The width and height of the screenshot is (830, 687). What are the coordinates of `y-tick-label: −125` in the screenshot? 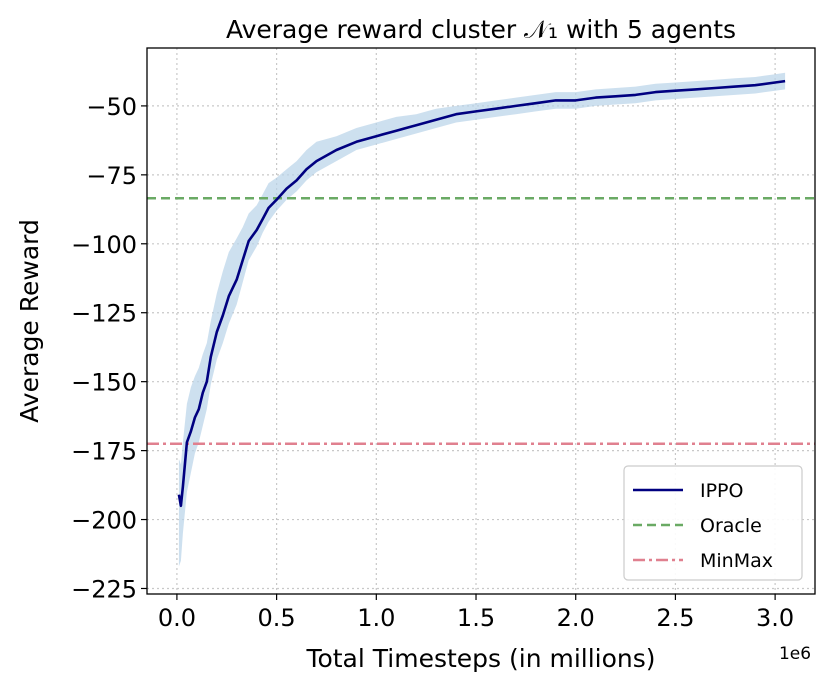 It's located at (104, 314).